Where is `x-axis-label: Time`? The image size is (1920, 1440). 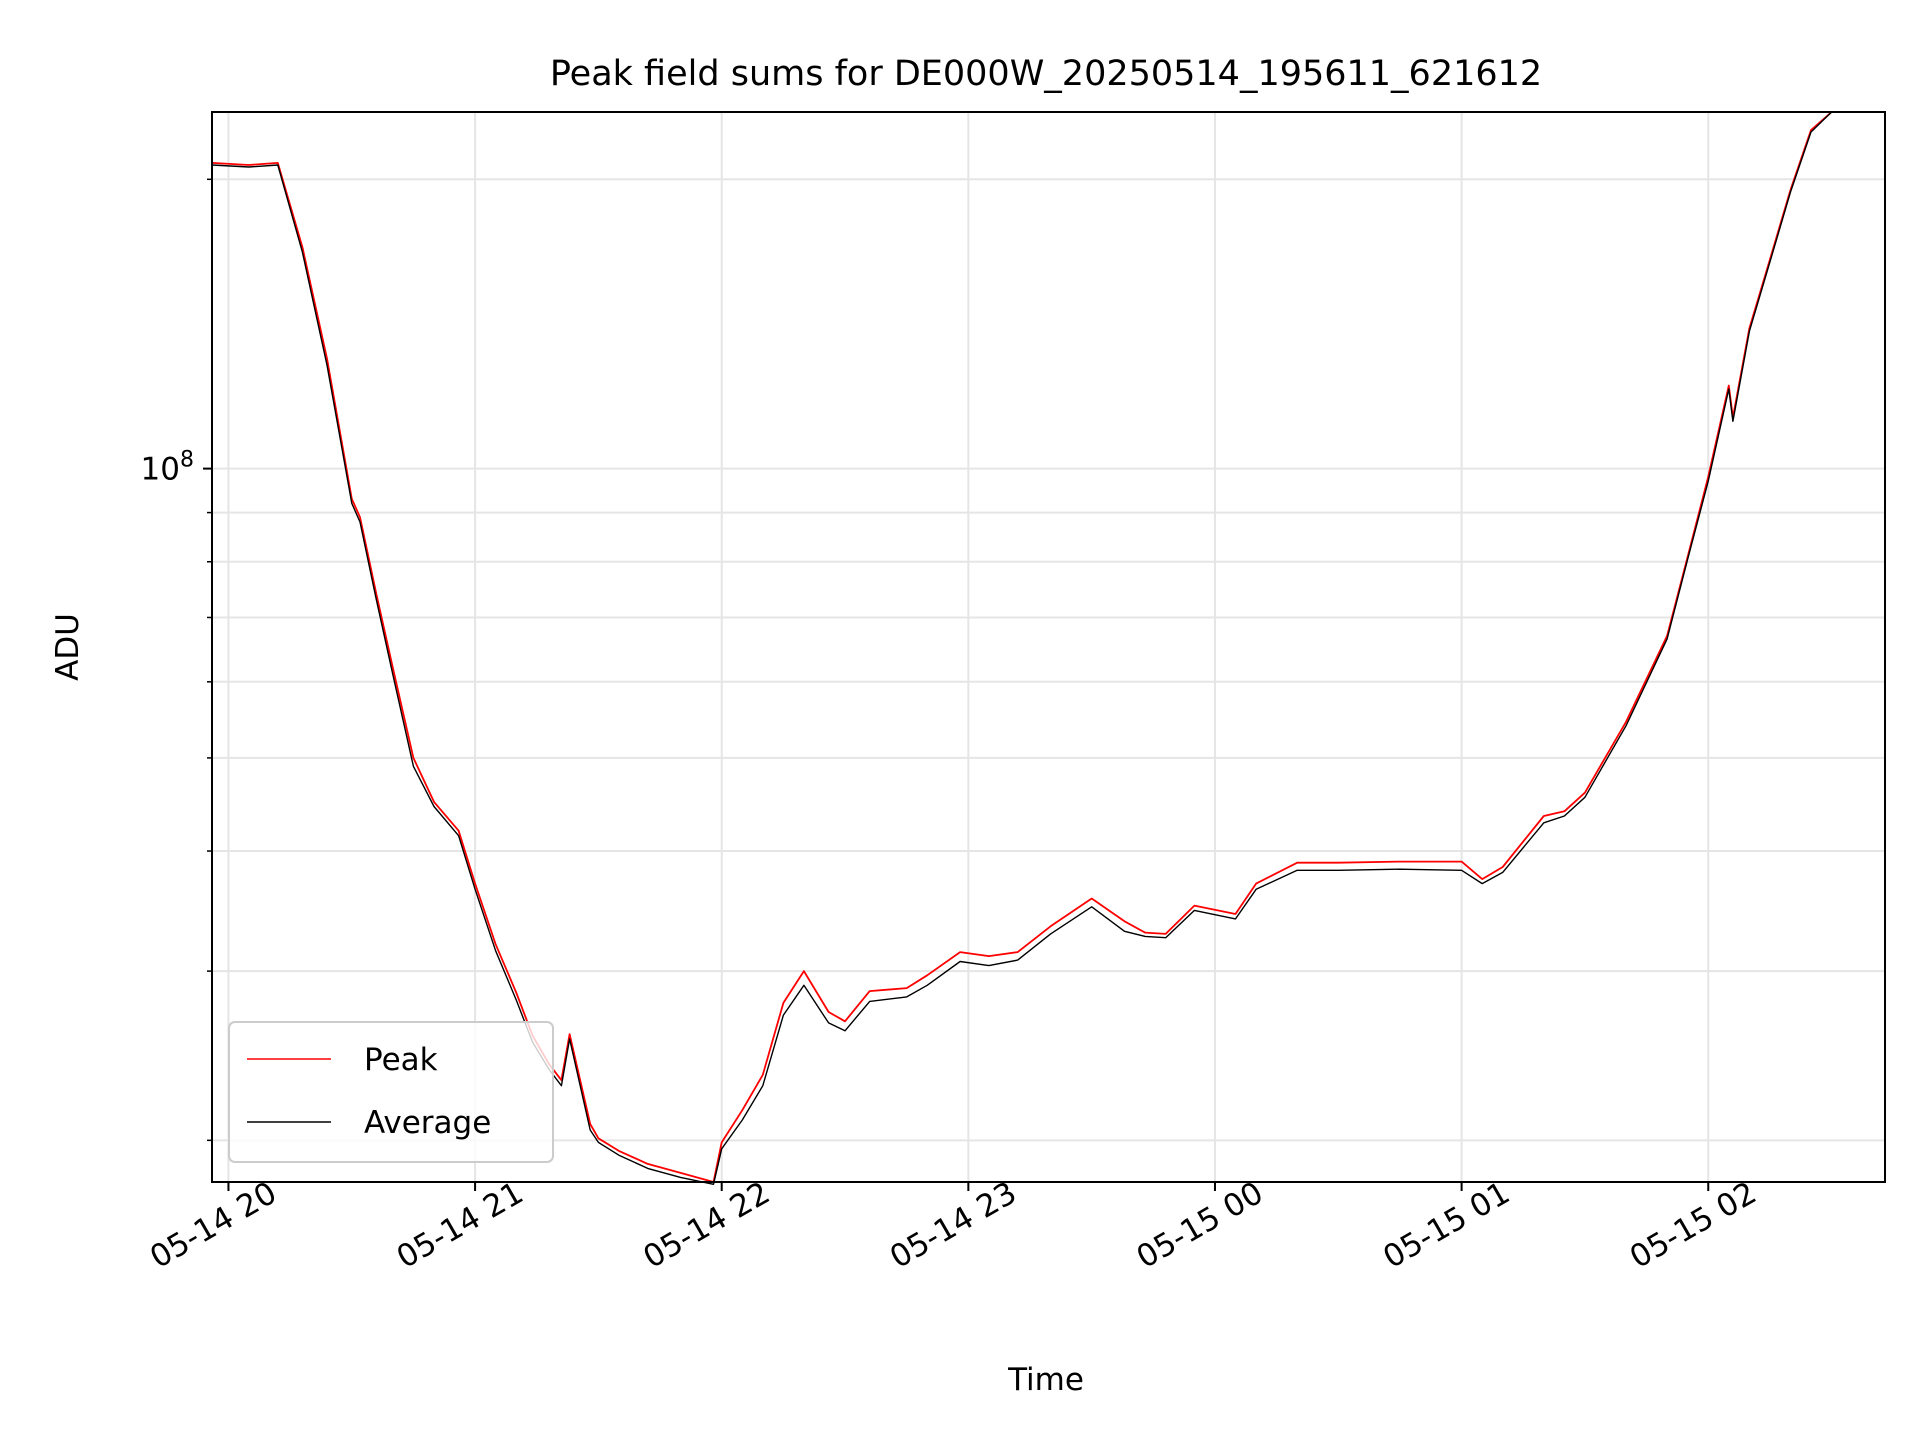
x-axis-label: Time is located at coordinates (1045, 1380).